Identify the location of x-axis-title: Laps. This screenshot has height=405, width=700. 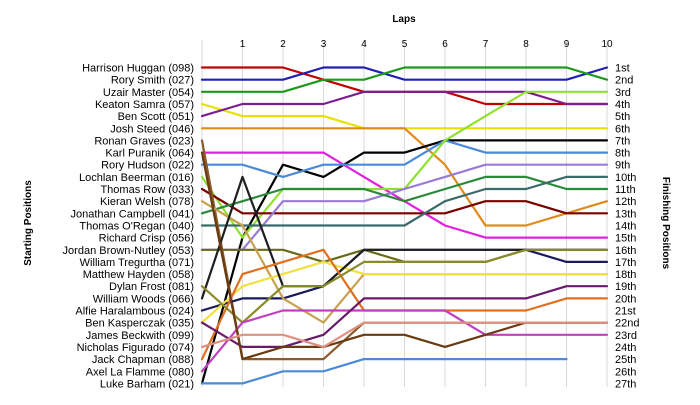
(404, 19).